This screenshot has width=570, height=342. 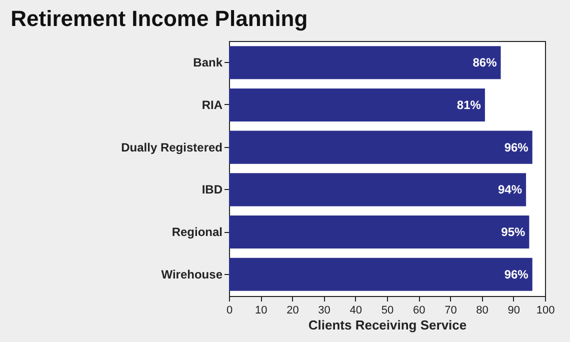 What do you see at coordinates (514, 310) in the screenshot?
I see `x-tick-label: 90` at bounding box center [514, 310].